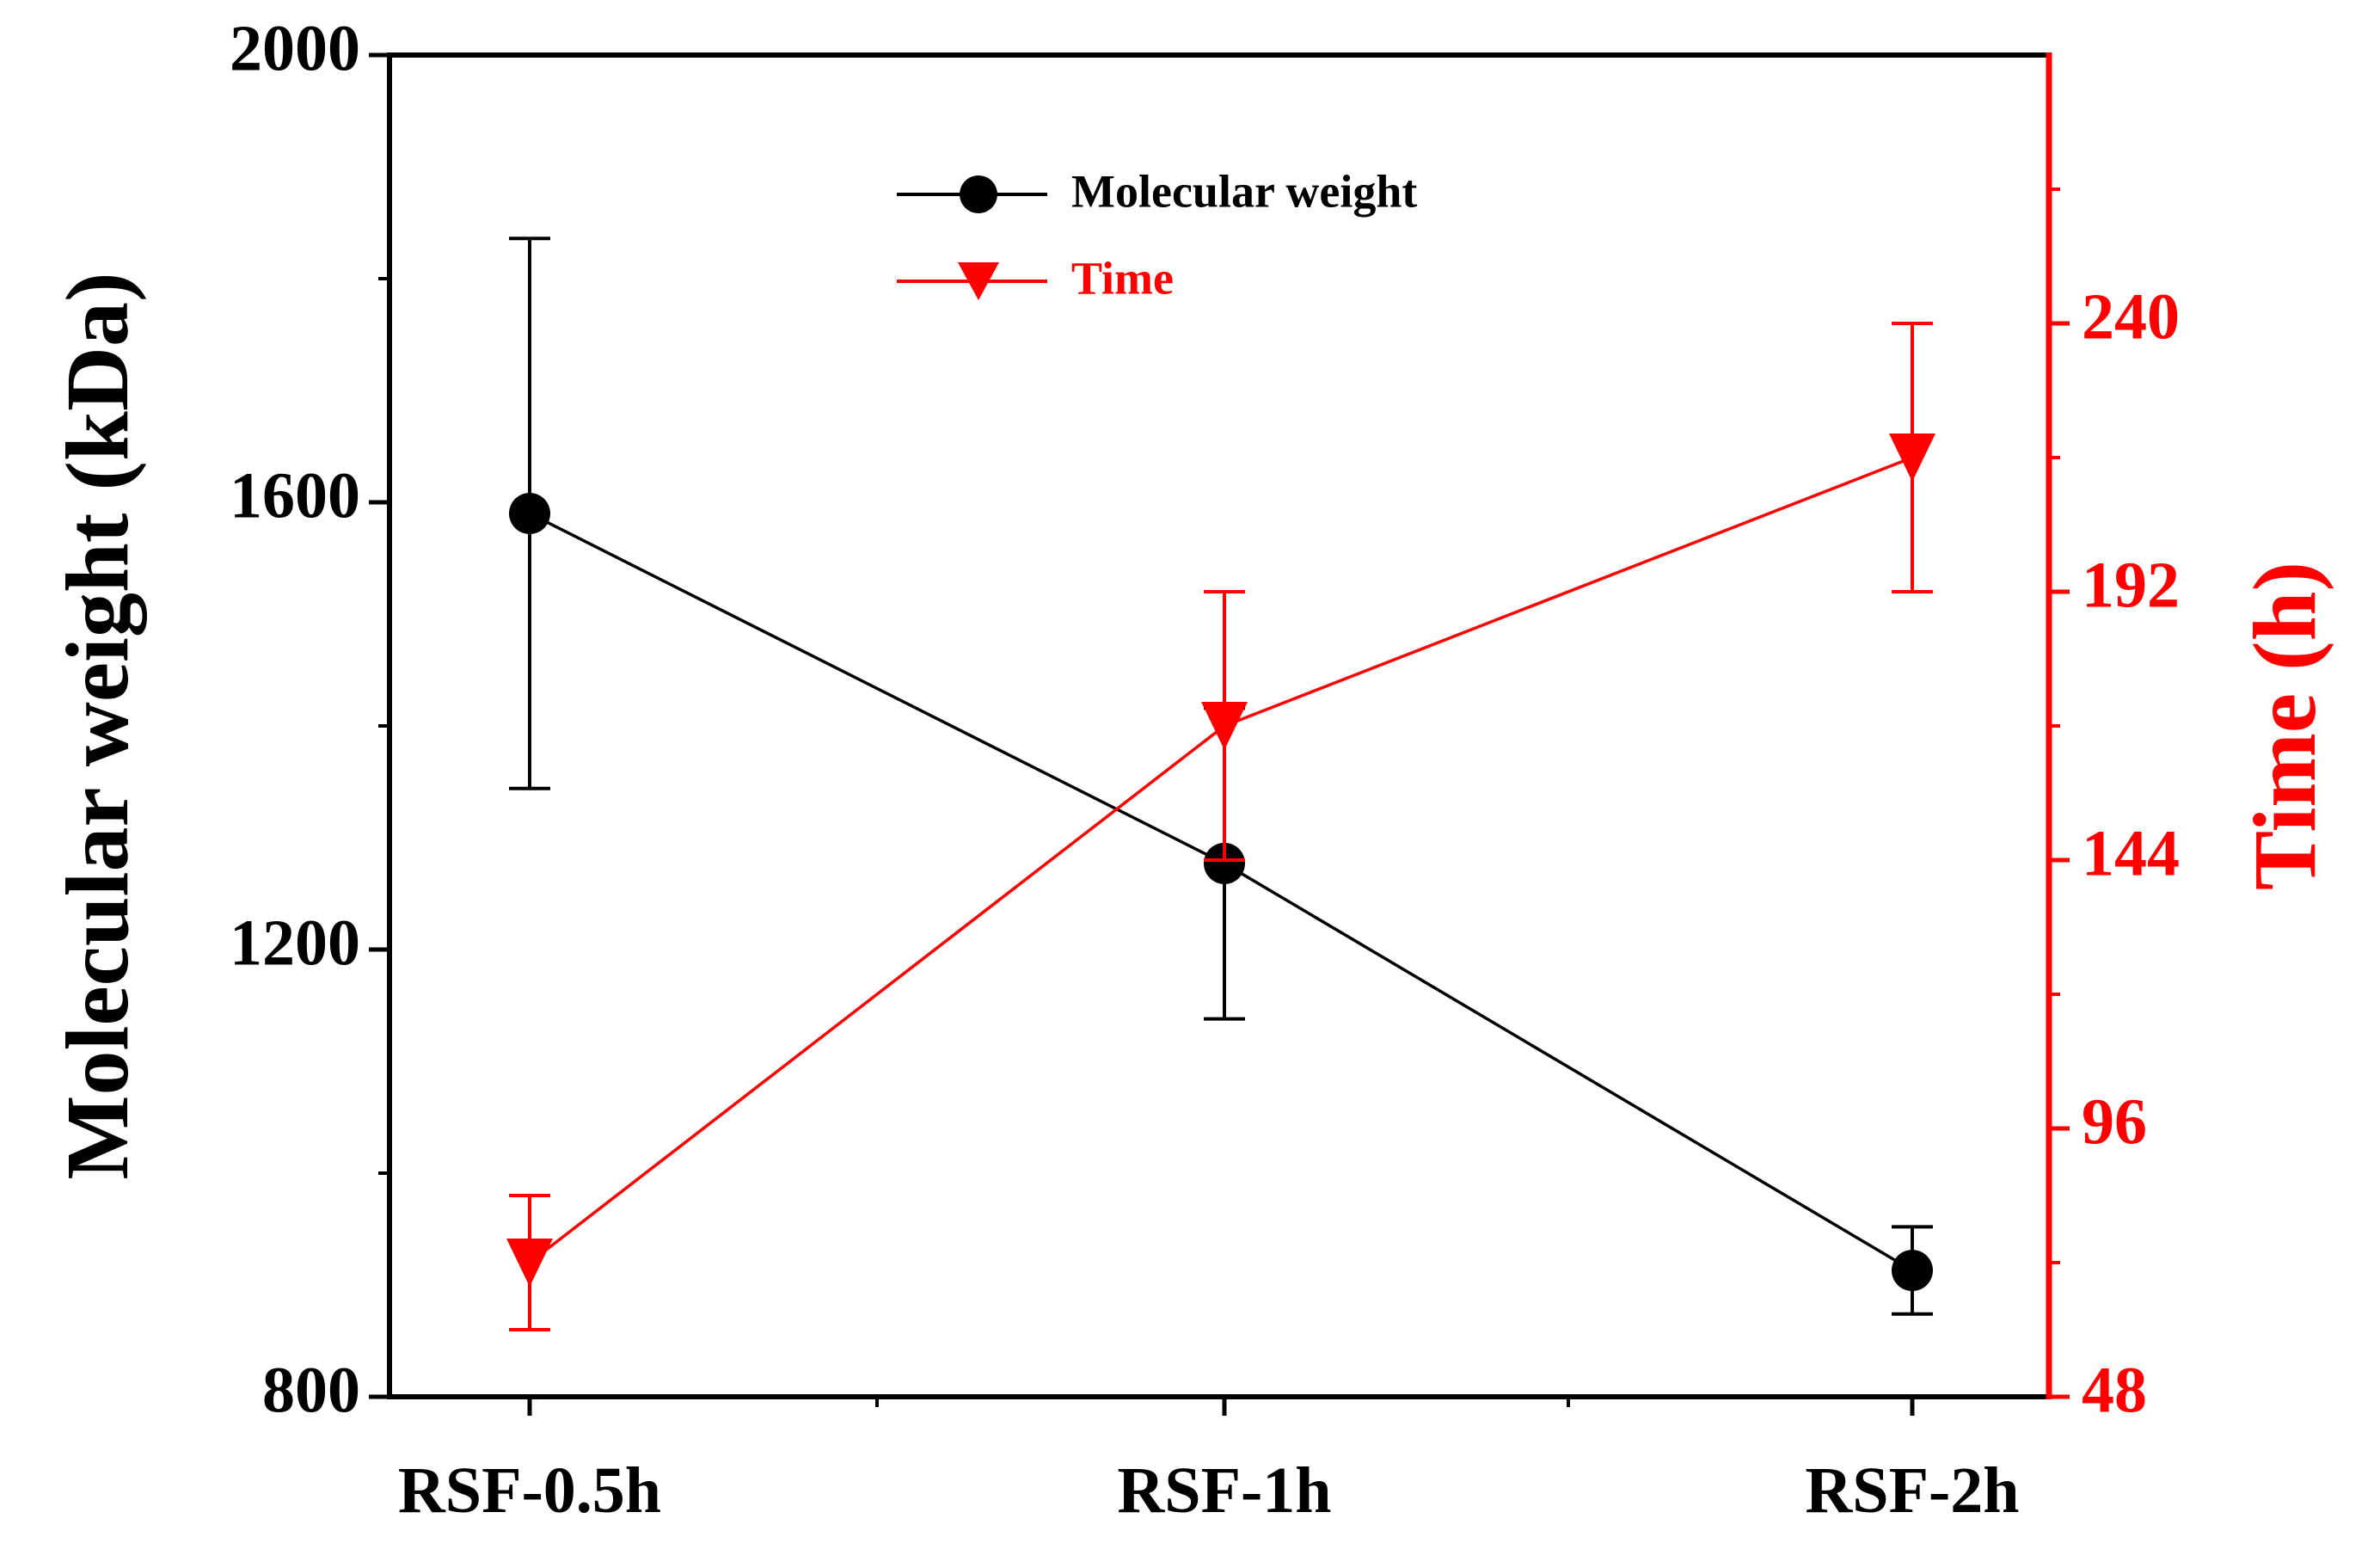  What do you see at coordinates (1244, 191) in the screenshot?
I see `legend-label: Molecular weight` at bounding box center [1244, 191].